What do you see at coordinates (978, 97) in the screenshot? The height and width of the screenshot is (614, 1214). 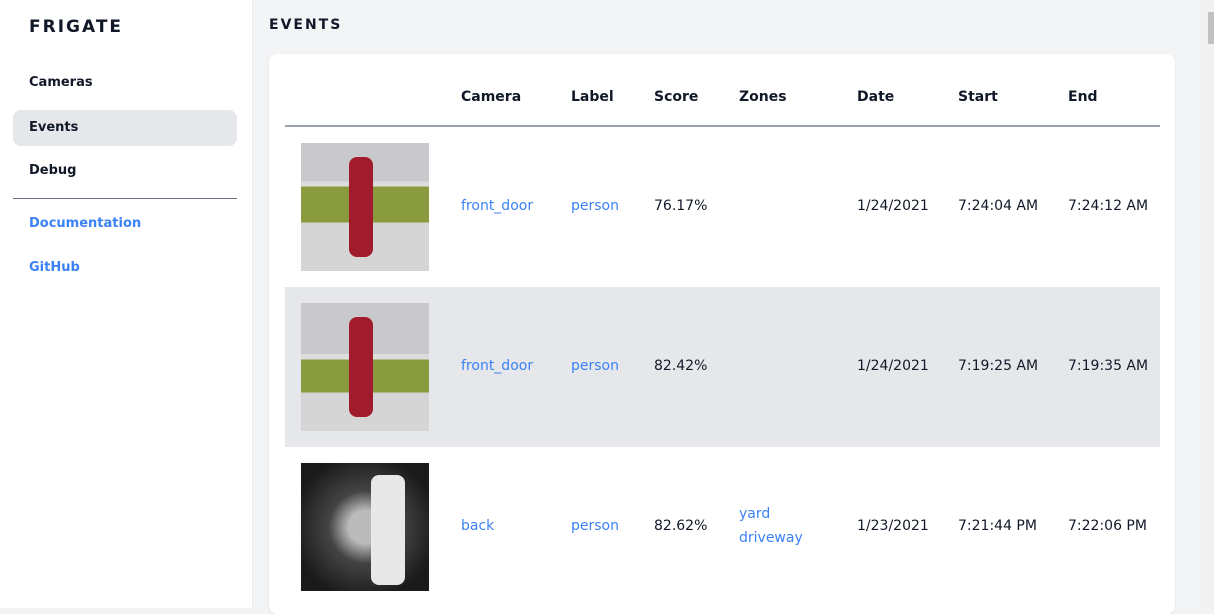 I see `column-header-start: Start` at bounding box center [978, 97].